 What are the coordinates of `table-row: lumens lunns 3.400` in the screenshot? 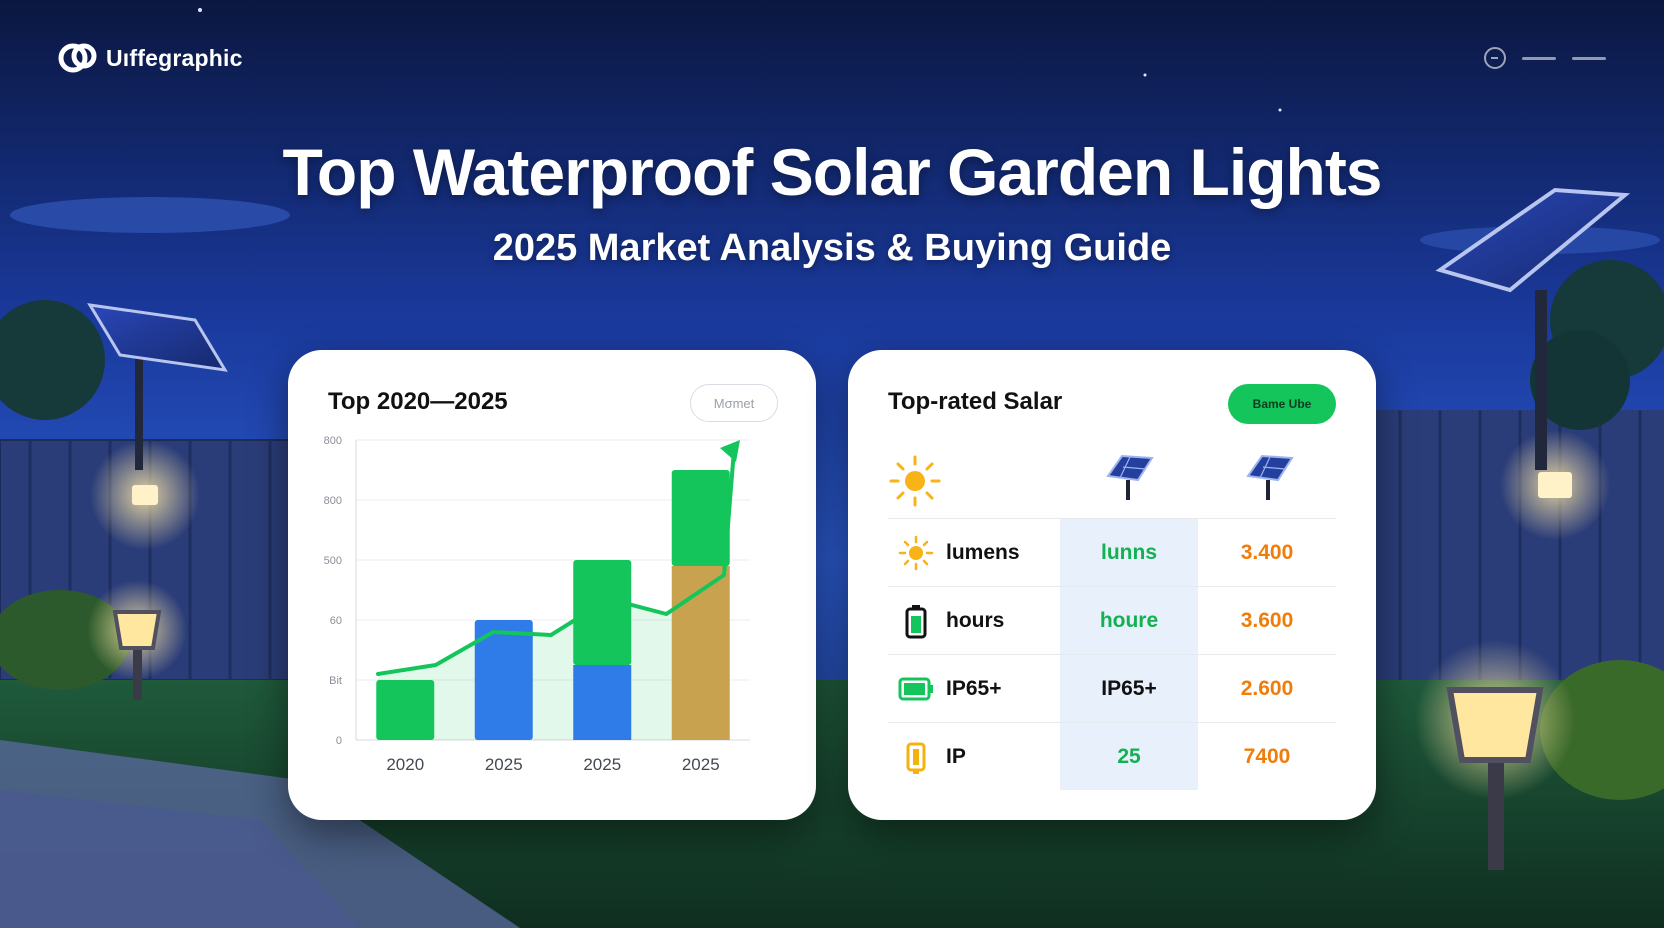 It's located at (1112, 552).